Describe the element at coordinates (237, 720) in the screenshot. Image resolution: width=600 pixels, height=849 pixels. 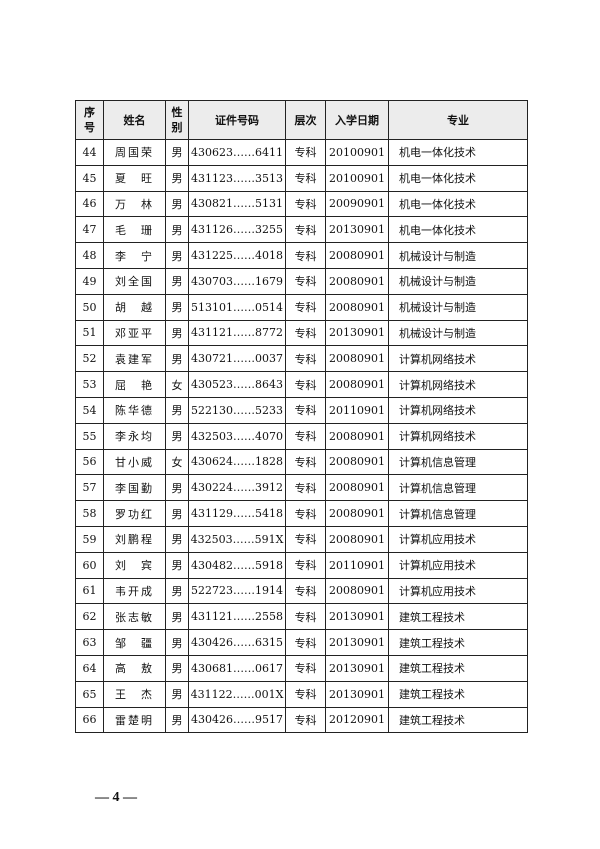
I see `cell-id-number: 430426……9517` at that location.